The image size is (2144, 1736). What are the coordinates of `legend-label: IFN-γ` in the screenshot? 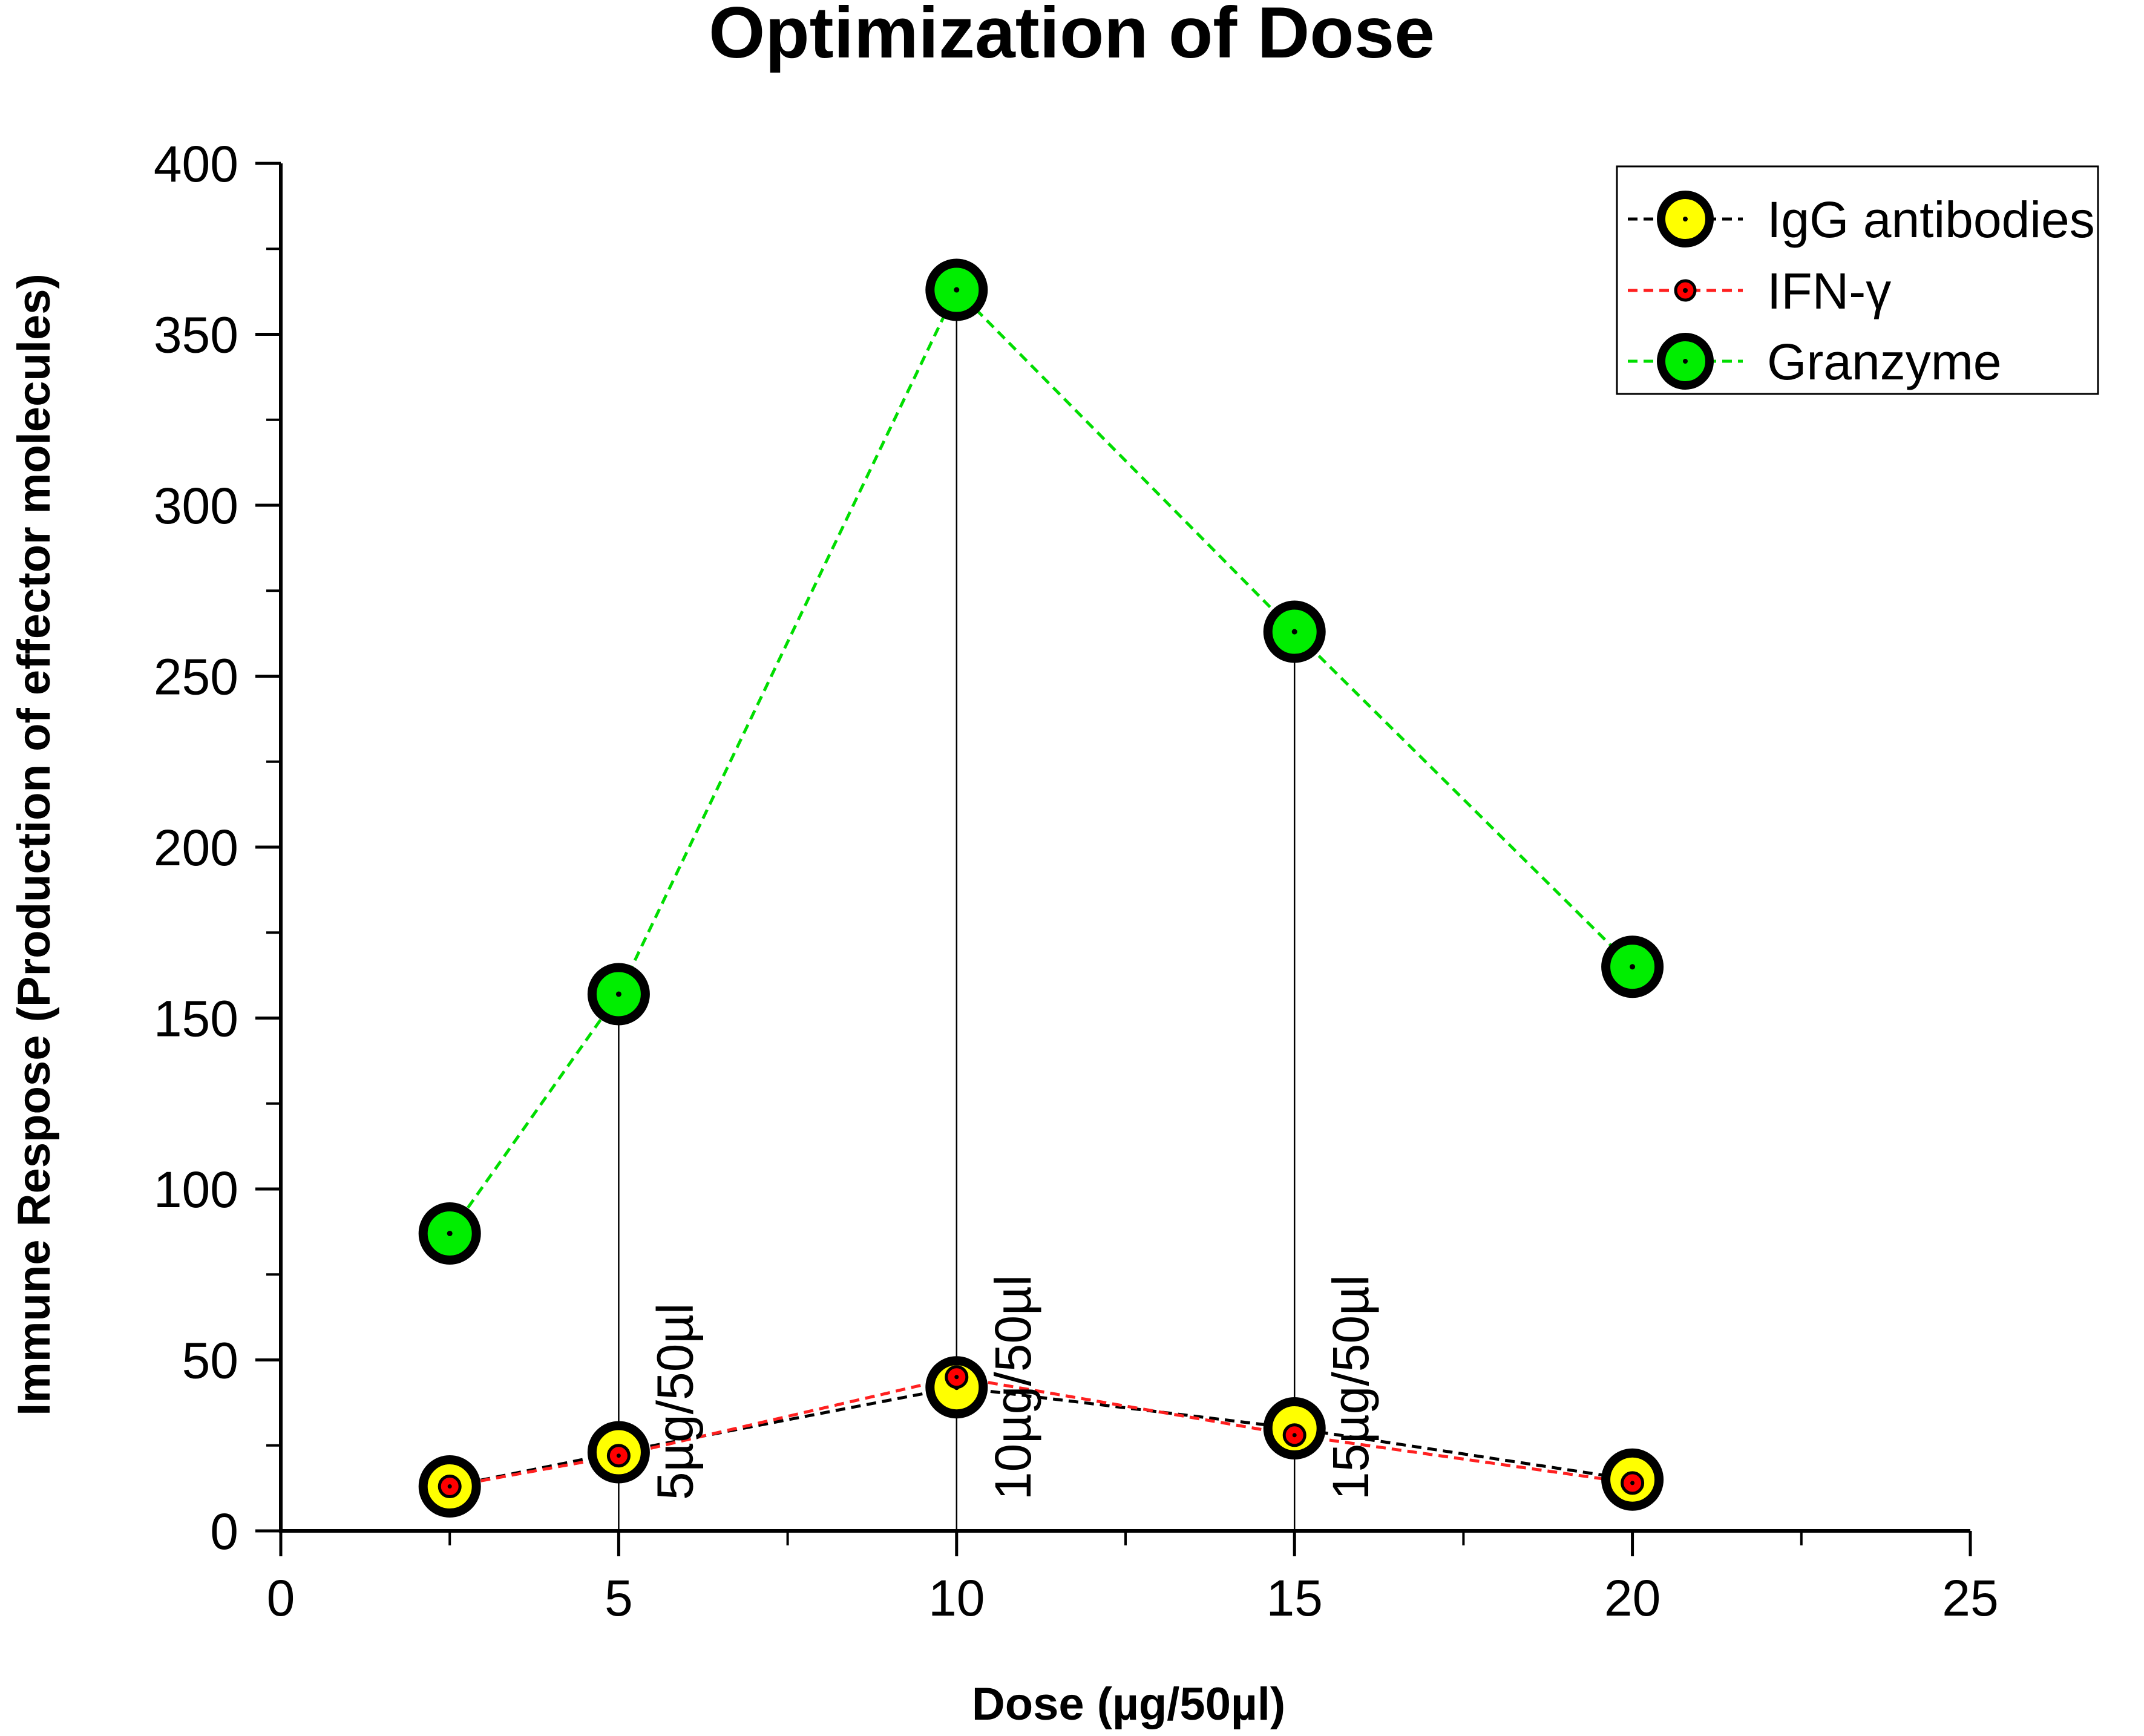 It's located at (1829, 291).